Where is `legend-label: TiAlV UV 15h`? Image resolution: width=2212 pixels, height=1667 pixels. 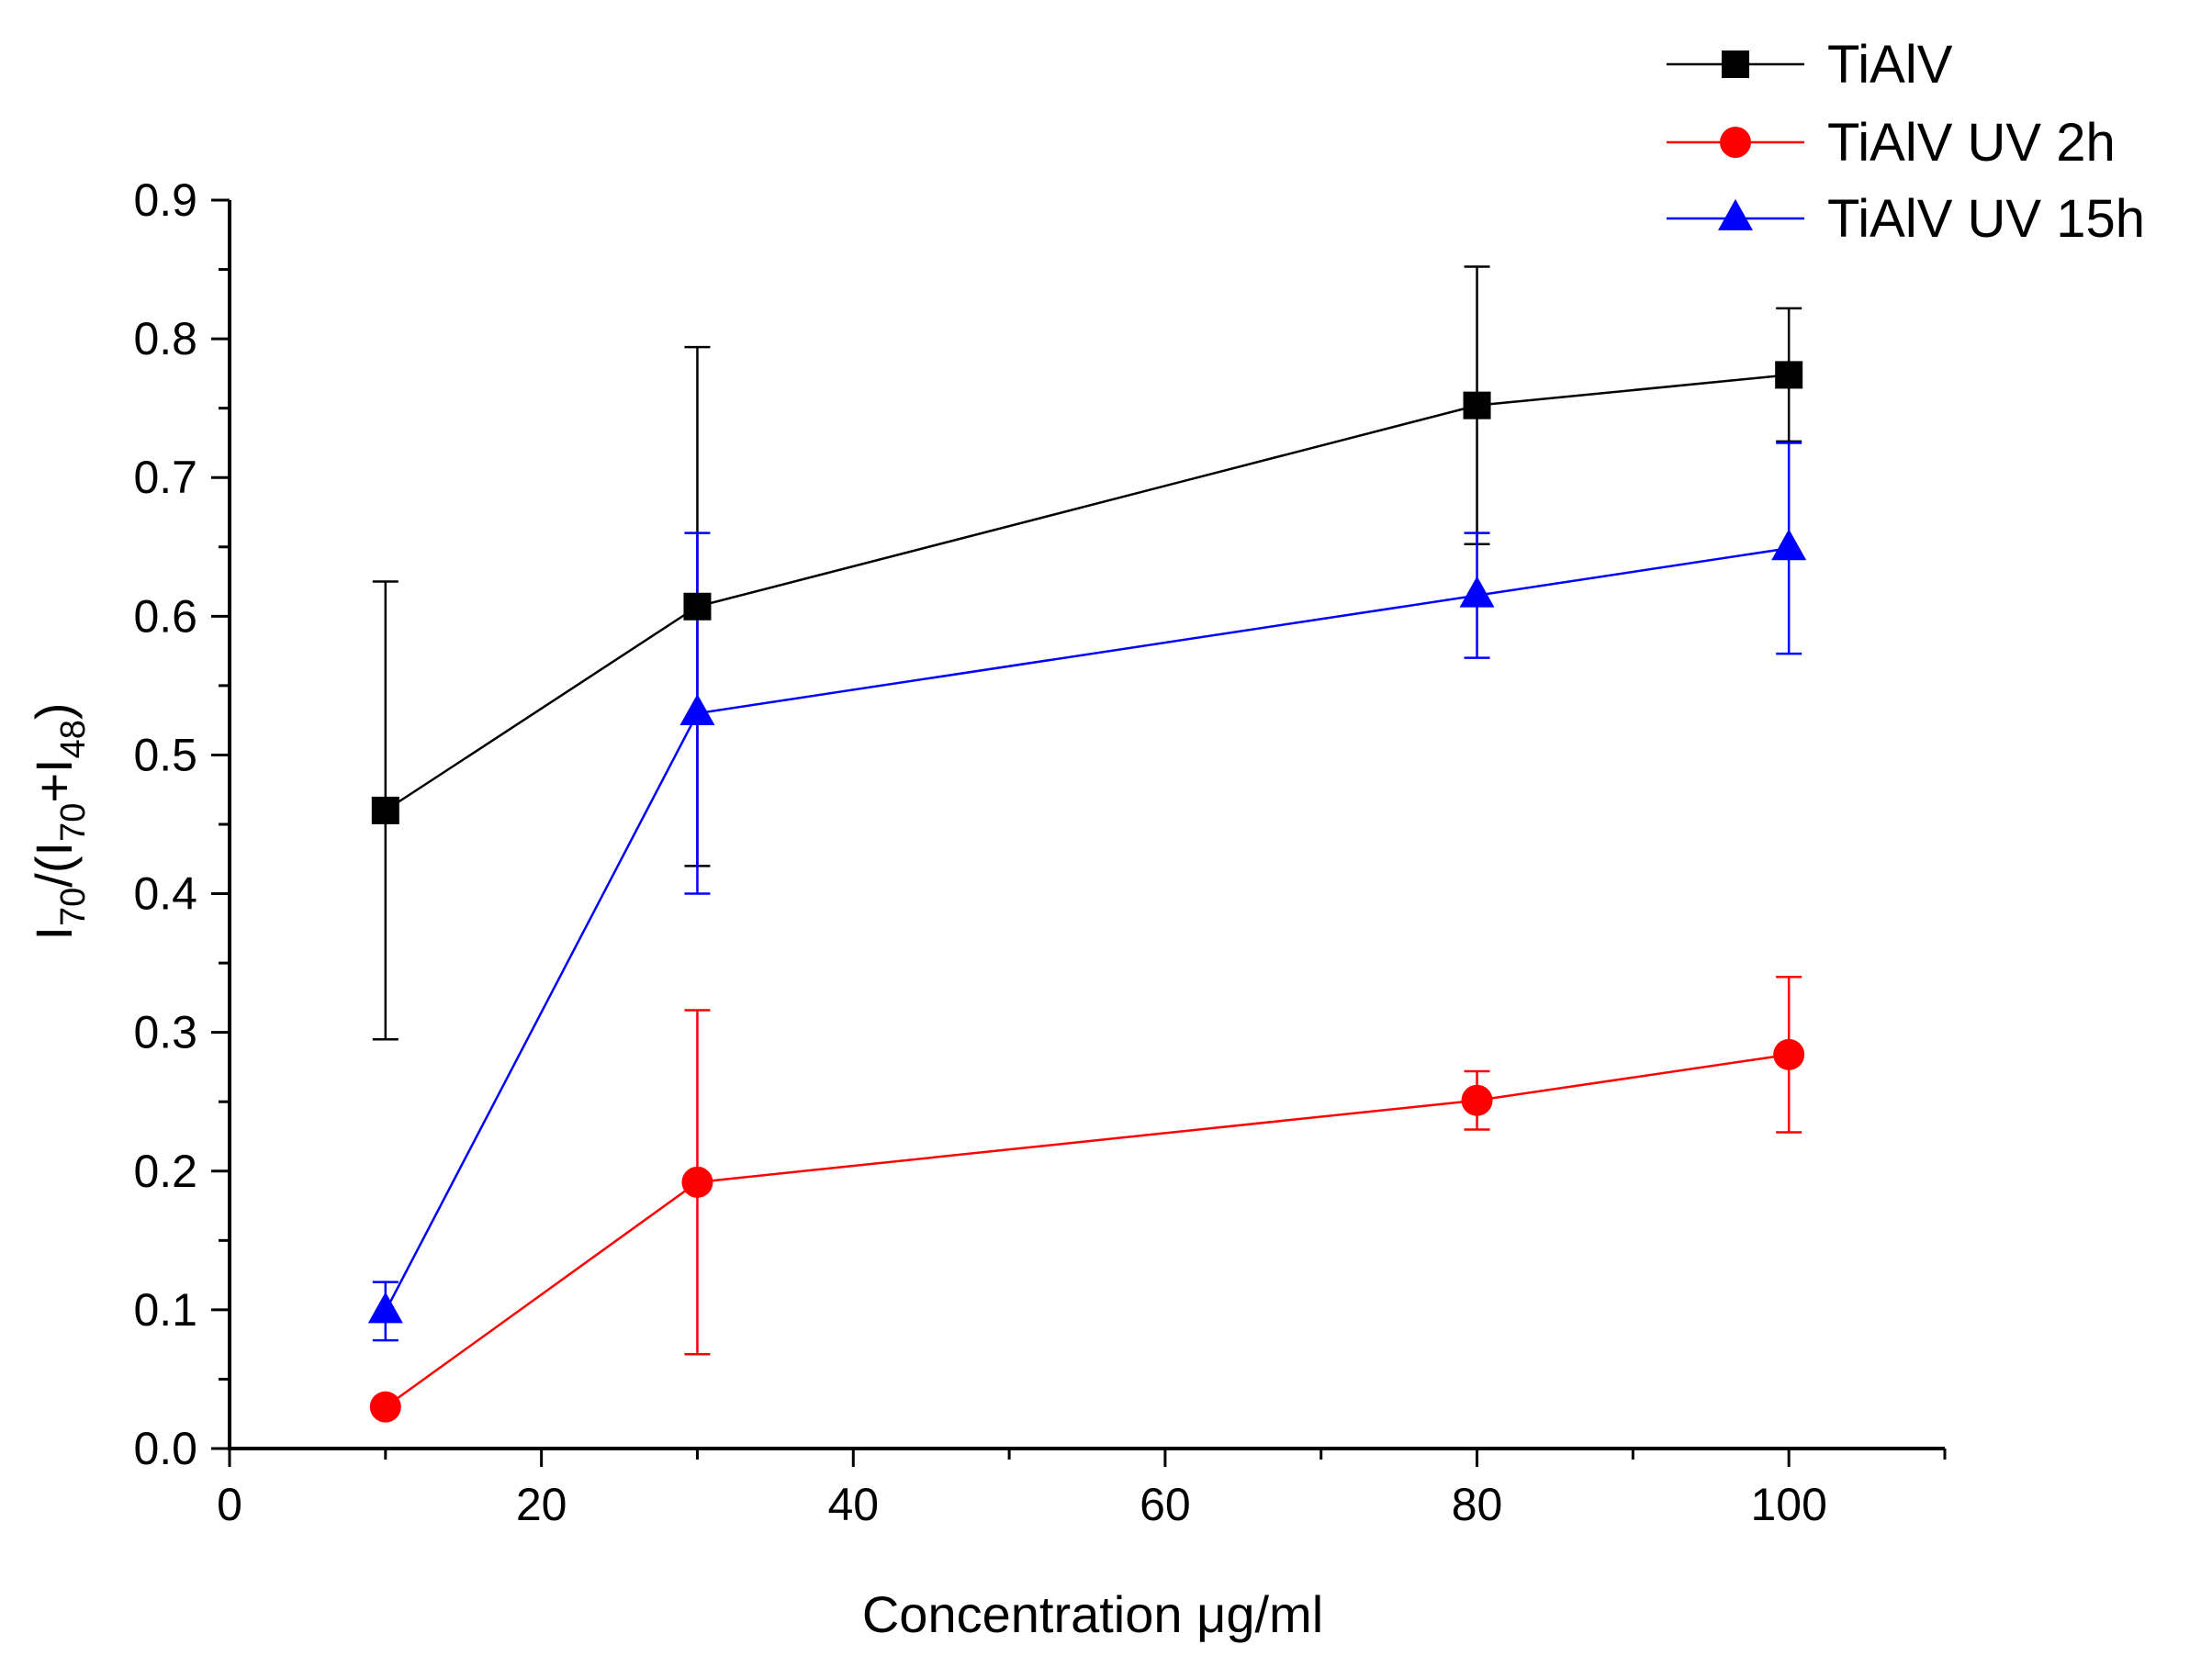
legend-label: TiAlV UV 15h is located at coordinates (1986, 219).